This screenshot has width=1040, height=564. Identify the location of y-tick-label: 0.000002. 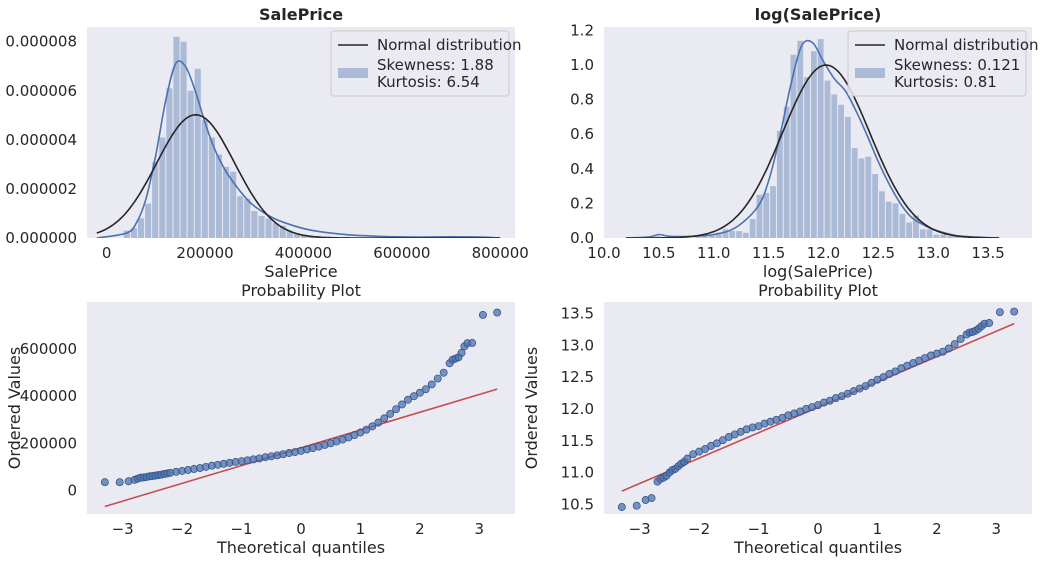
(41, 189).